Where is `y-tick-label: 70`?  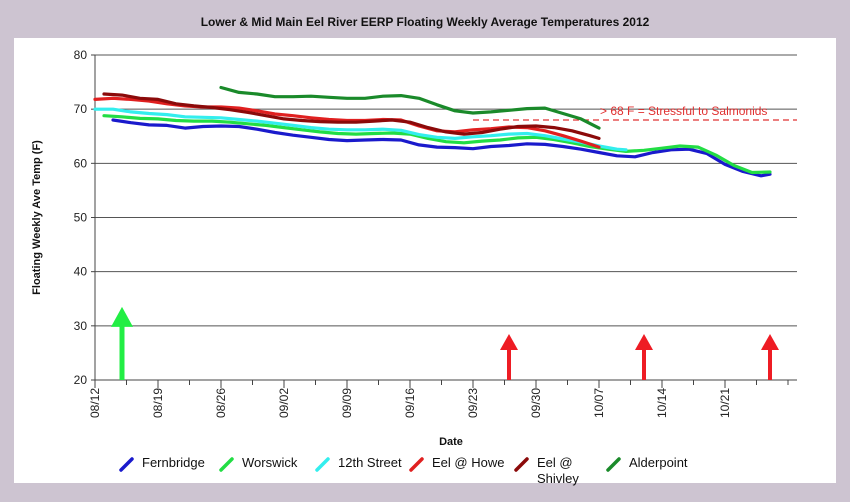 y-tick-label: 70 is located at coordinates (81, 109).